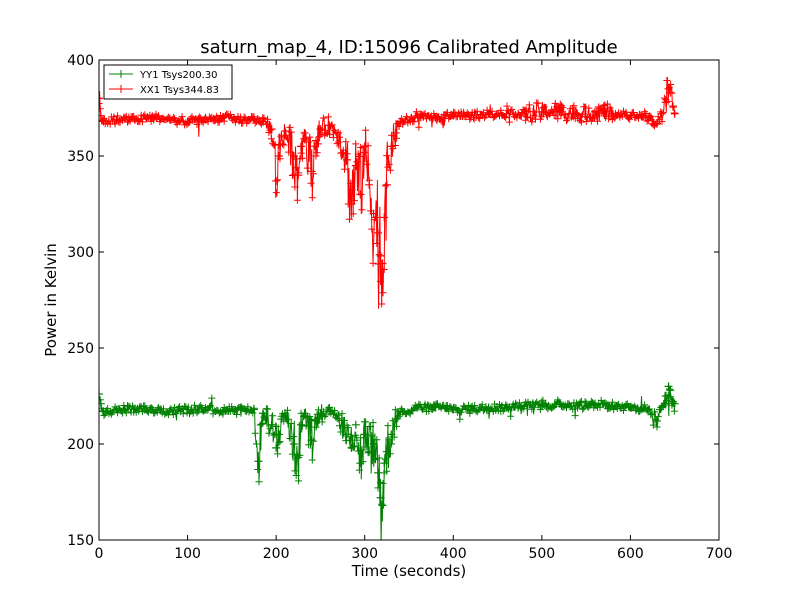 Image resolution: width=800 pixels, height=600 pixels. Describe the element at coordinates (99, 554) in the screenshot. I see `x-tick-label: 0` at that location.